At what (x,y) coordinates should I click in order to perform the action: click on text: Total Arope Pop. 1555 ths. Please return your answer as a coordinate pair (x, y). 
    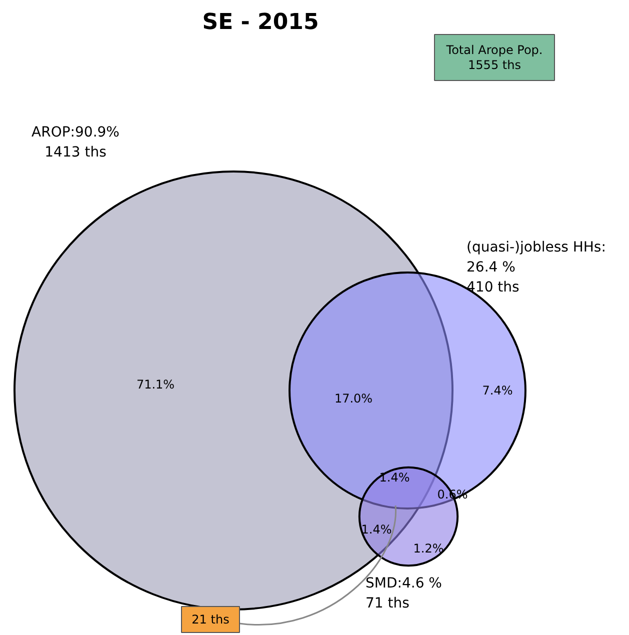
    Looking at the image, I should click on (494, 57).